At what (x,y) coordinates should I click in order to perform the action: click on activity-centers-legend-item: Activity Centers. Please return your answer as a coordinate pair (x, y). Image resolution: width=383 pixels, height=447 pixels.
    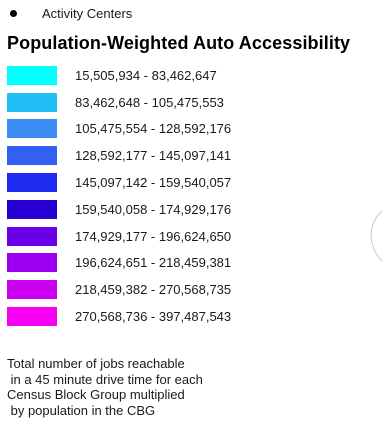
    Looking at the image, I should click on (70, 13).